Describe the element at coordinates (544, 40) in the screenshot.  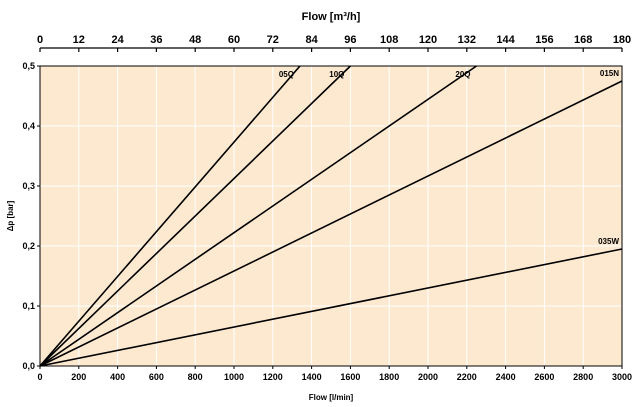
I see `top-tick-label: 156` at that location.